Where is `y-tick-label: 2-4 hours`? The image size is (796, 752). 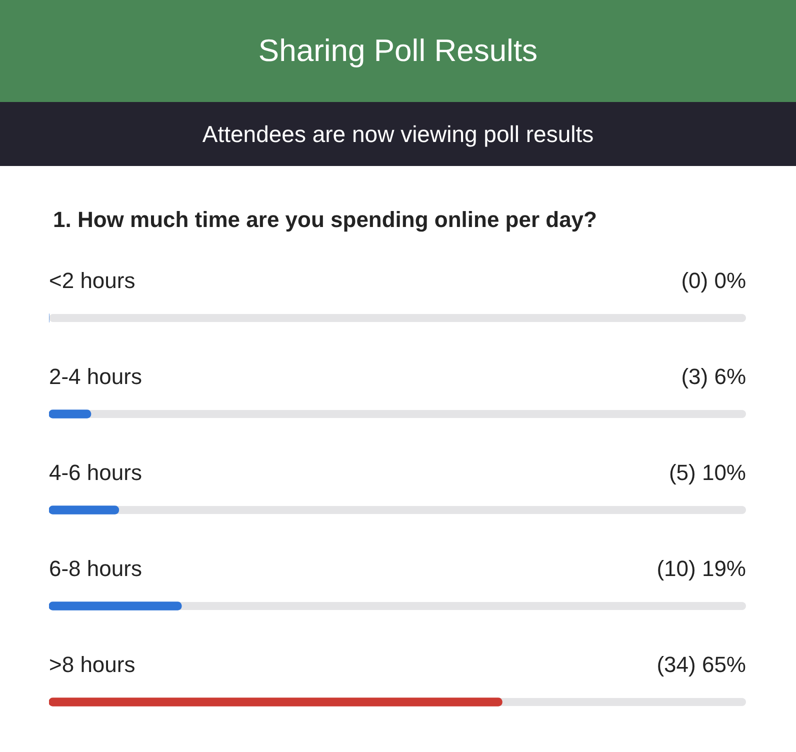
y-tick-label: 2-4 hours is located at coordinates (95, 377).